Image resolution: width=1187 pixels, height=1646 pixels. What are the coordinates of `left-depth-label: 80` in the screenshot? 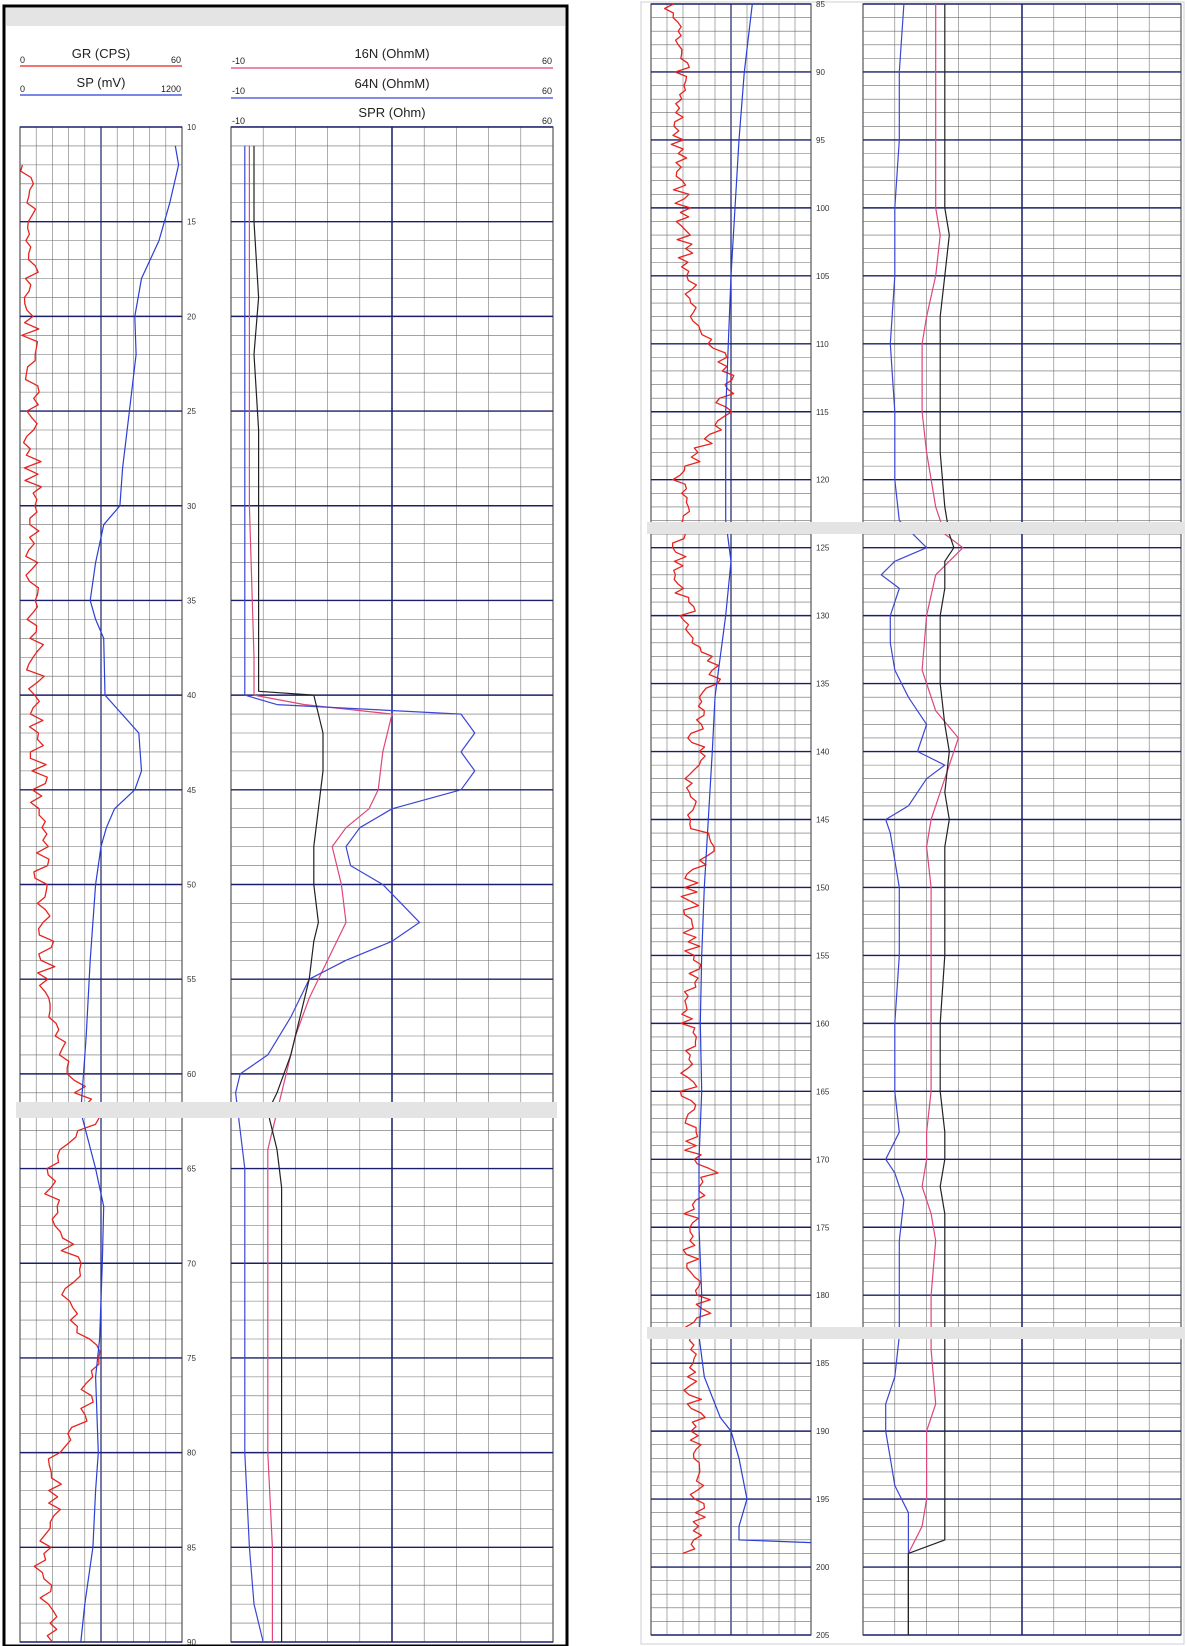 It's located at (191, 1453).